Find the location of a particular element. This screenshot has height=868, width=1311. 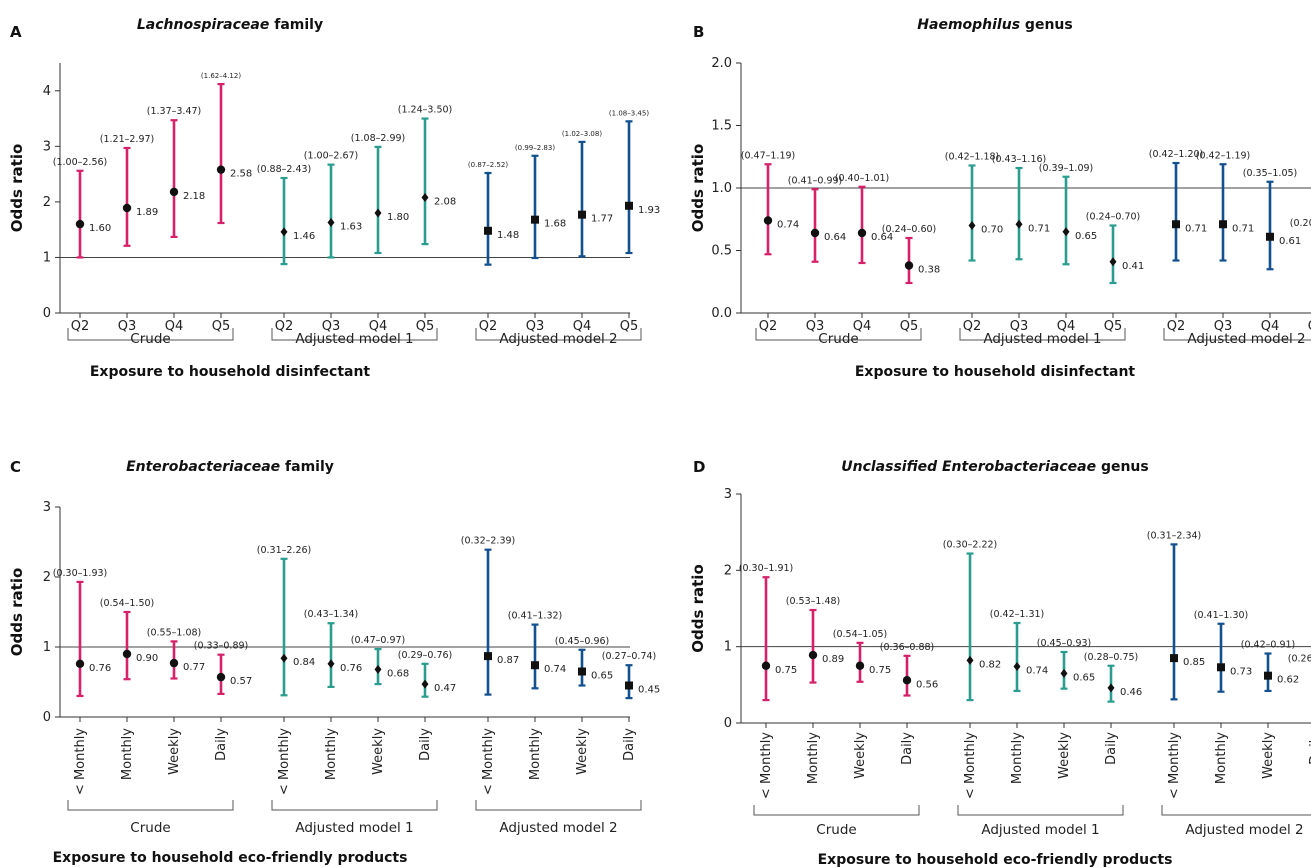

or-value-label: 2.58 is located at coordinates (241, 174).